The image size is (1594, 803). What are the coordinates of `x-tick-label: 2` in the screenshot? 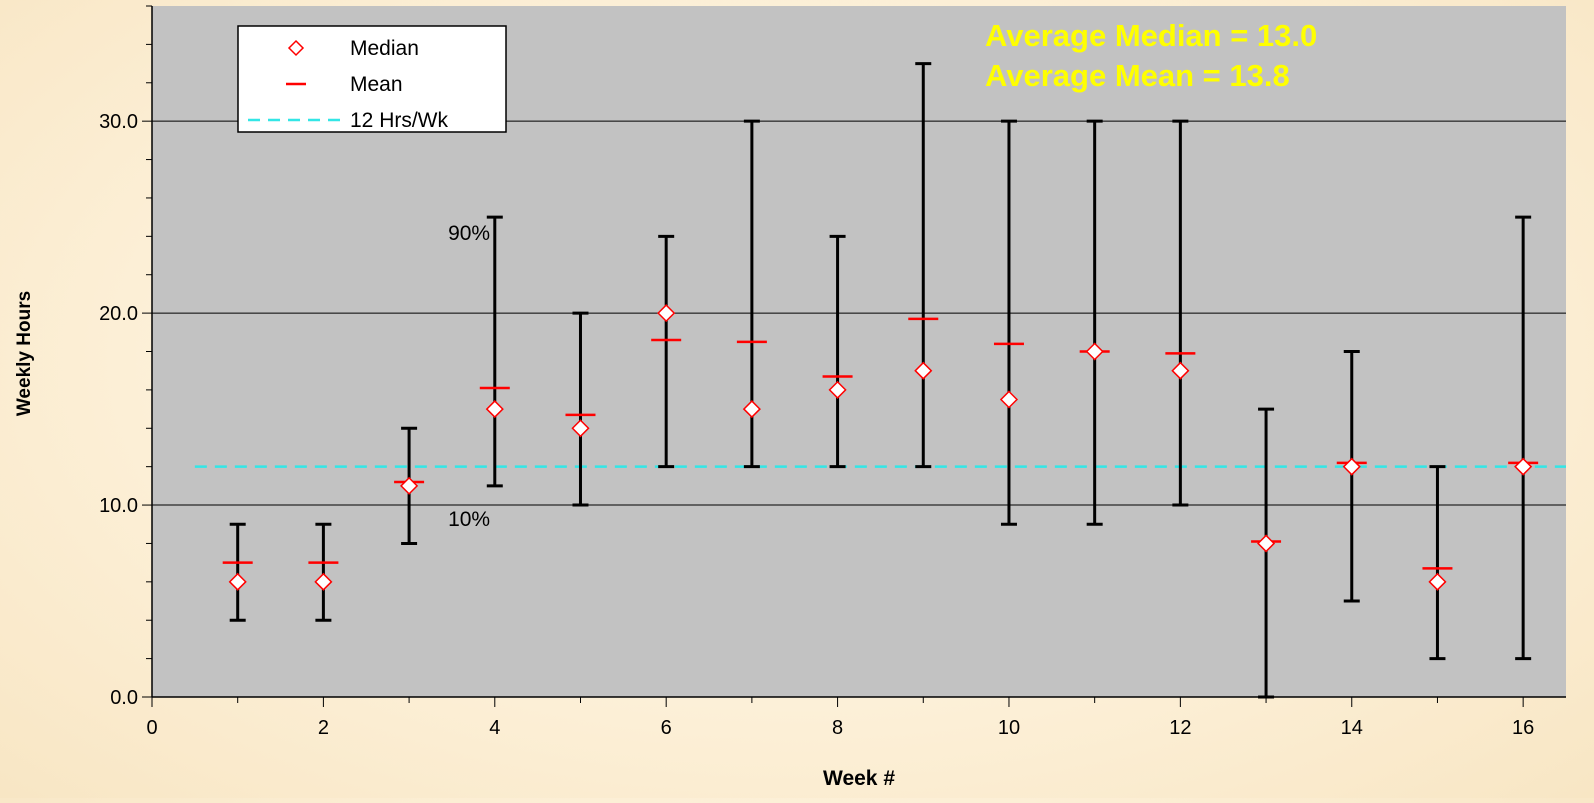 It's located at (323, 728).